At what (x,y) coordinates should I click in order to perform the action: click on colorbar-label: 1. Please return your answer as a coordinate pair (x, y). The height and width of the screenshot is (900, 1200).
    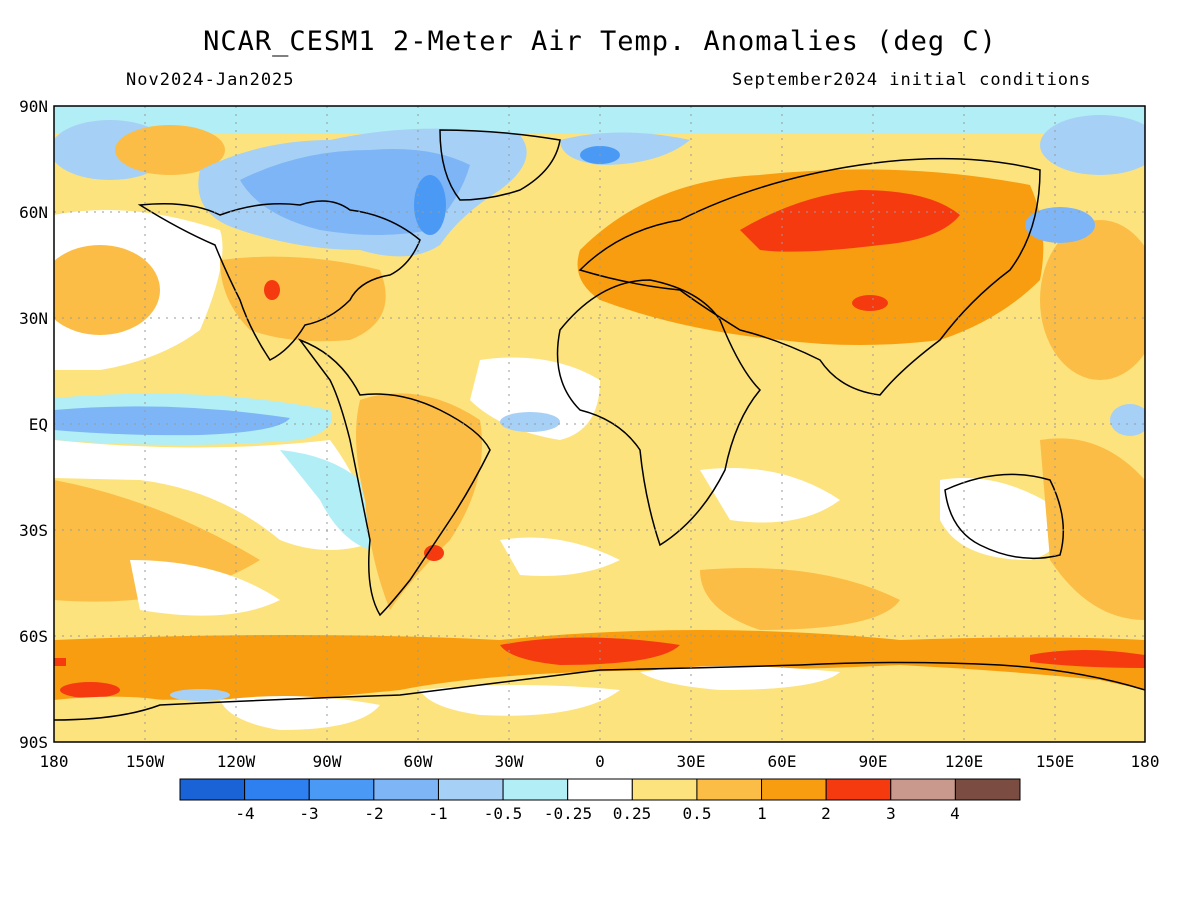
    Looking at the image, I should click on (762, 813).